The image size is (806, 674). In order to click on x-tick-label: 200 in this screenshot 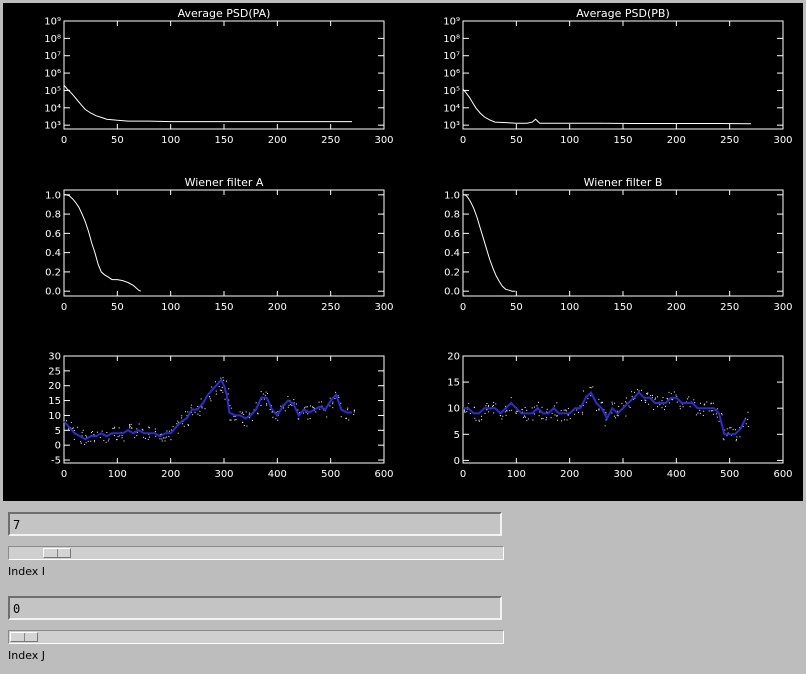, I will do `click(676, 307)`.